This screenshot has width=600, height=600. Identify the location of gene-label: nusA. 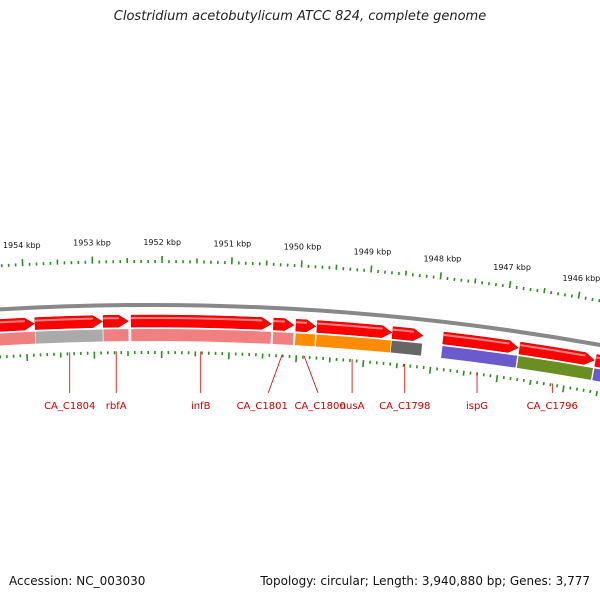
(352, 406).